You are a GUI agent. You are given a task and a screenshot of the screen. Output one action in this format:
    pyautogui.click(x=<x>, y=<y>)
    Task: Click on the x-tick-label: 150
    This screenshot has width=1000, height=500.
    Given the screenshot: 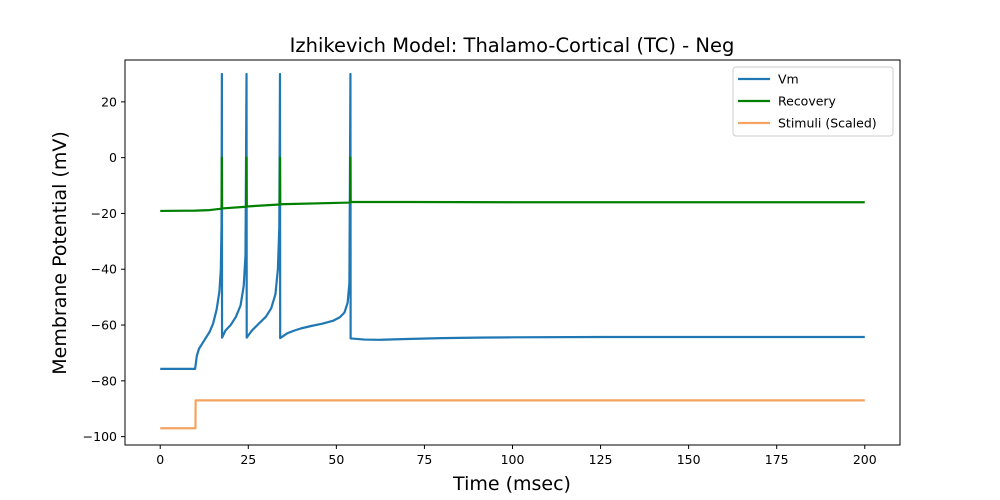 What is the action you would take?
    pyautogui.click(x=689, y=459)
    